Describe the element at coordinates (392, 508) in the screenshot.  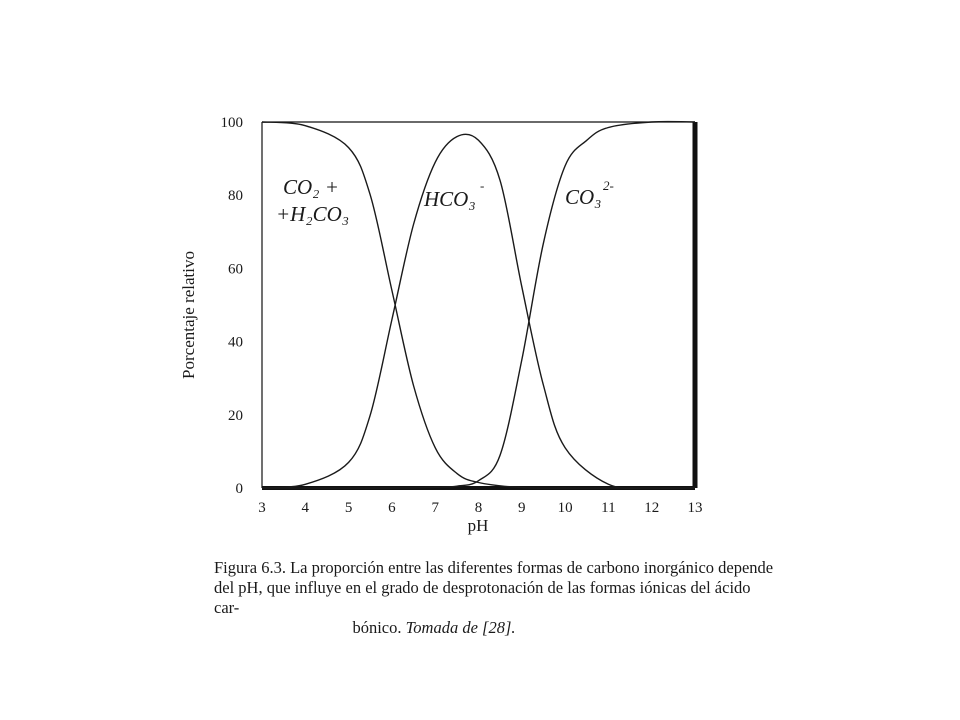
I see `x-tick-label-6: 6` at that location.